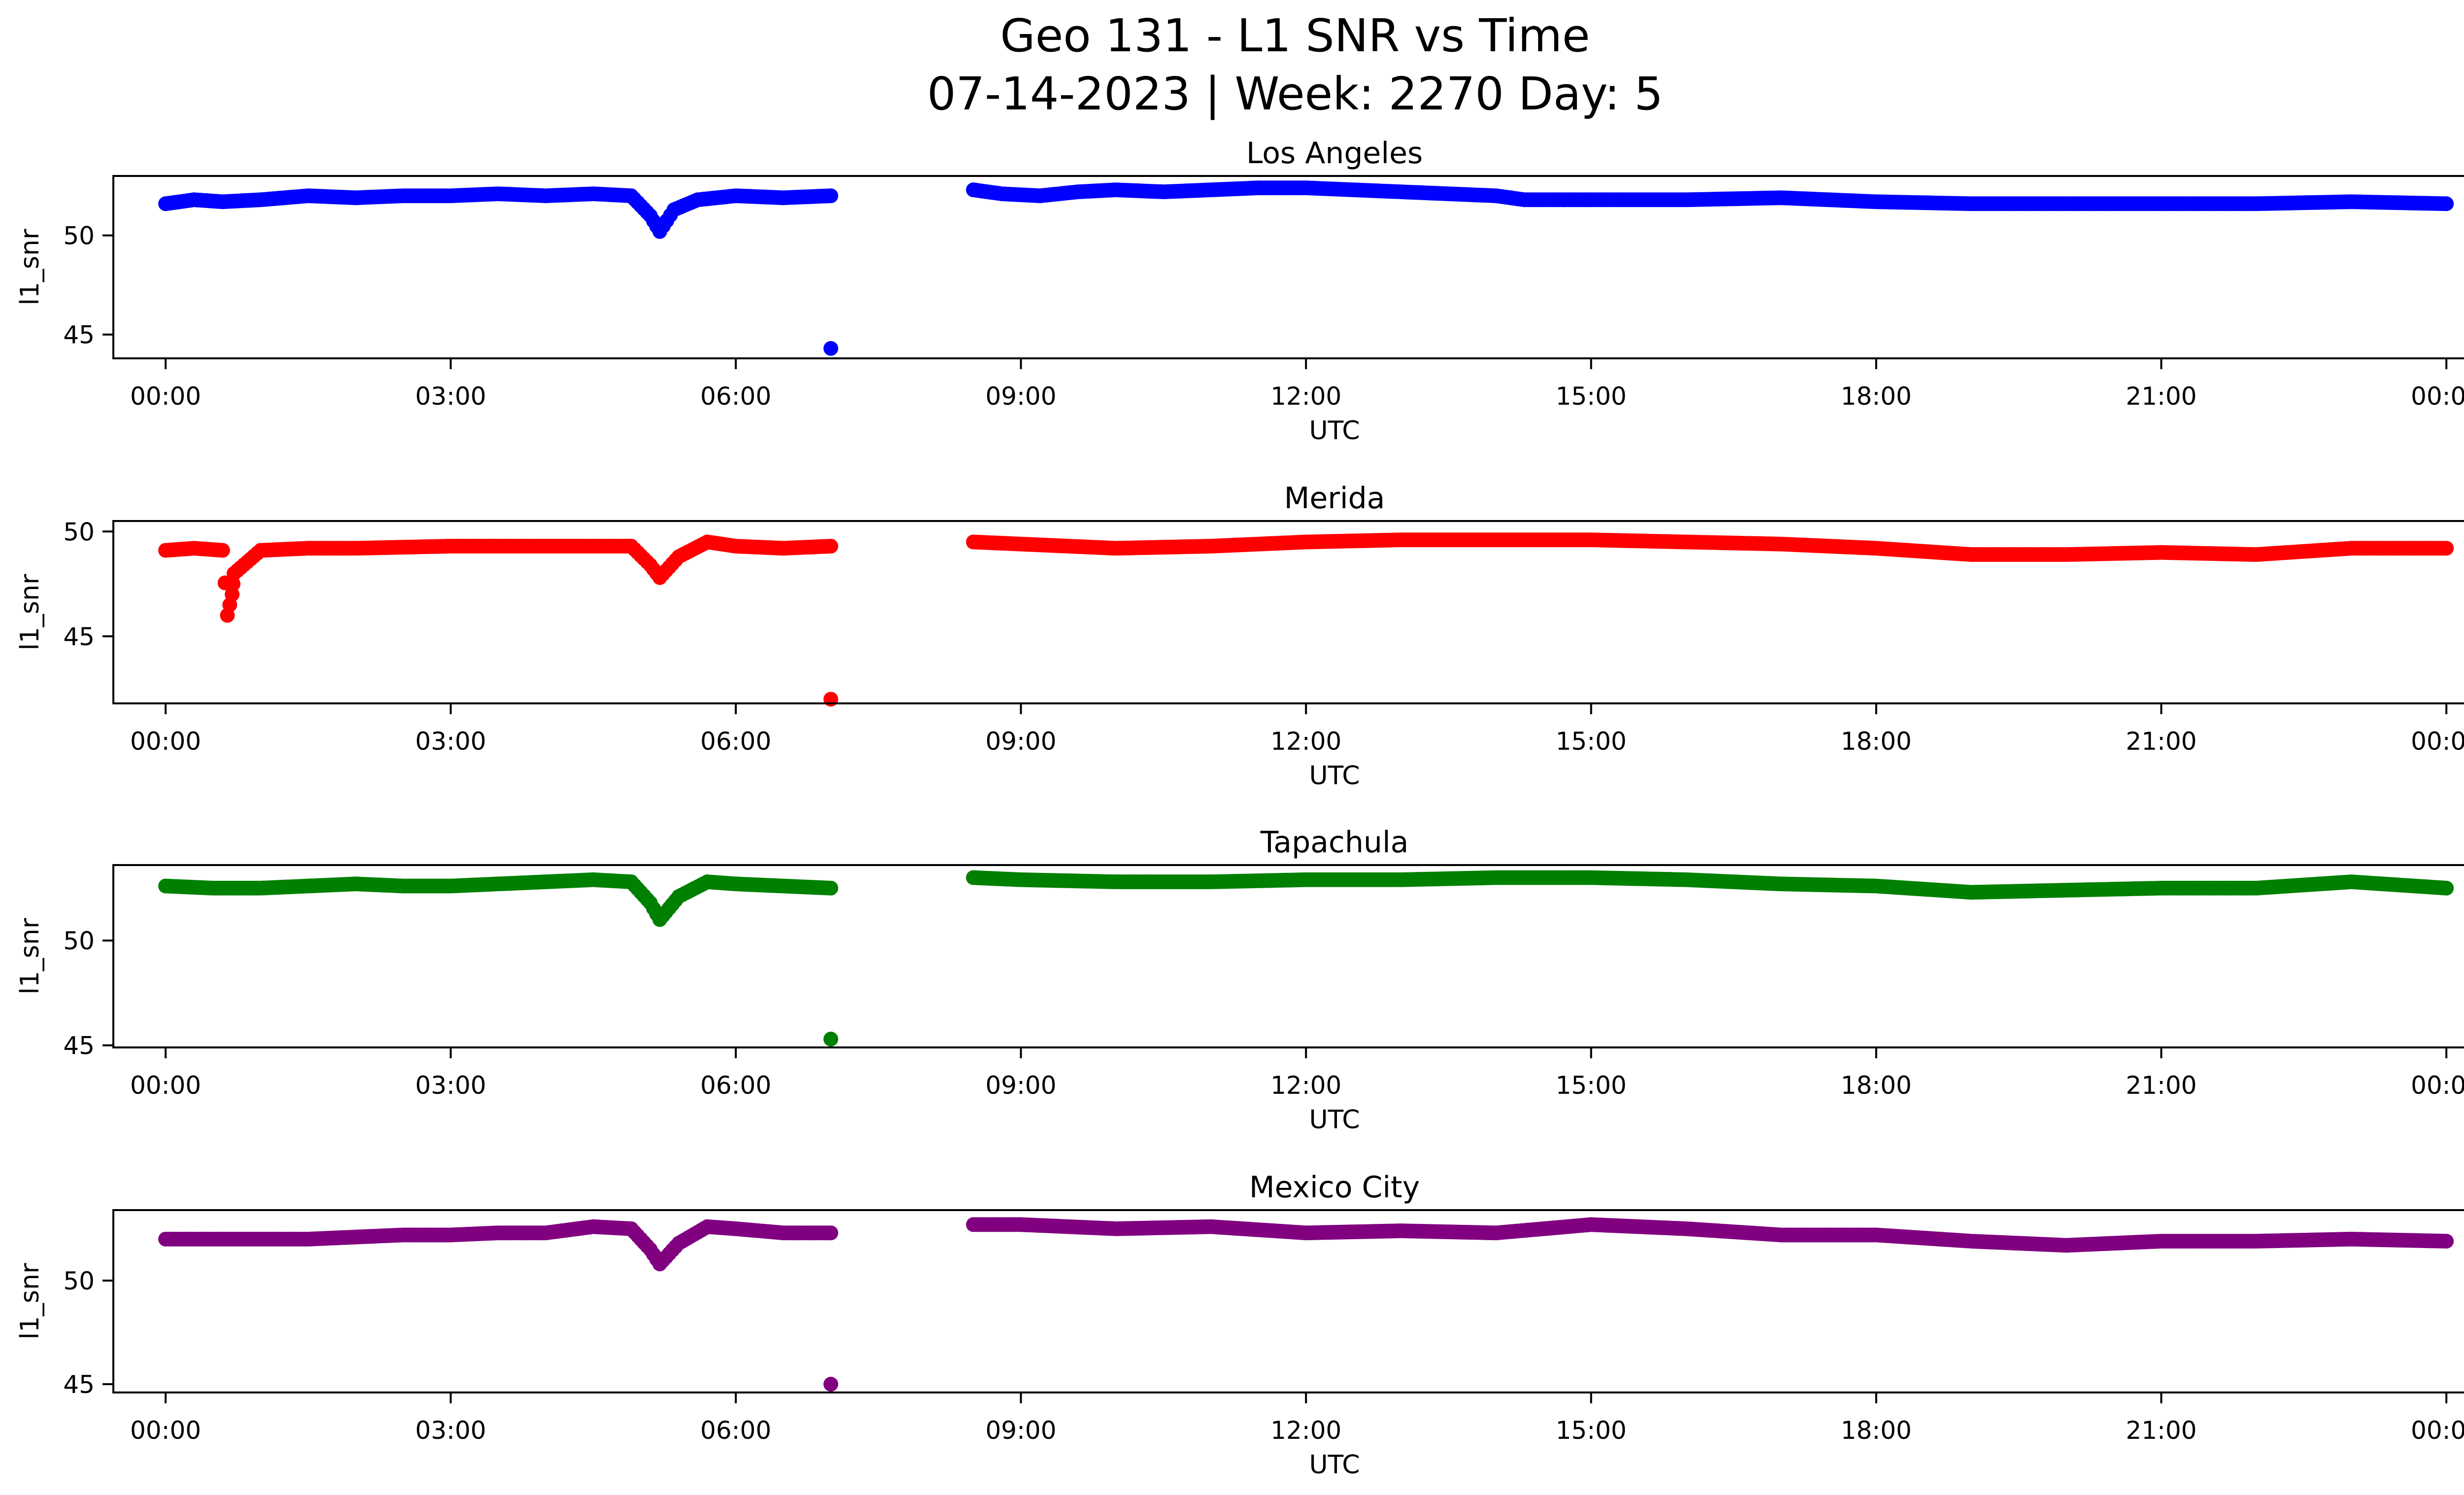 The width and height of the screenshot is (2464, 1495). What do you see at coordinates (1334, 842) in the screenshot?
I see `subplot-title: Tapachula` at bounding box center [1334, 842].